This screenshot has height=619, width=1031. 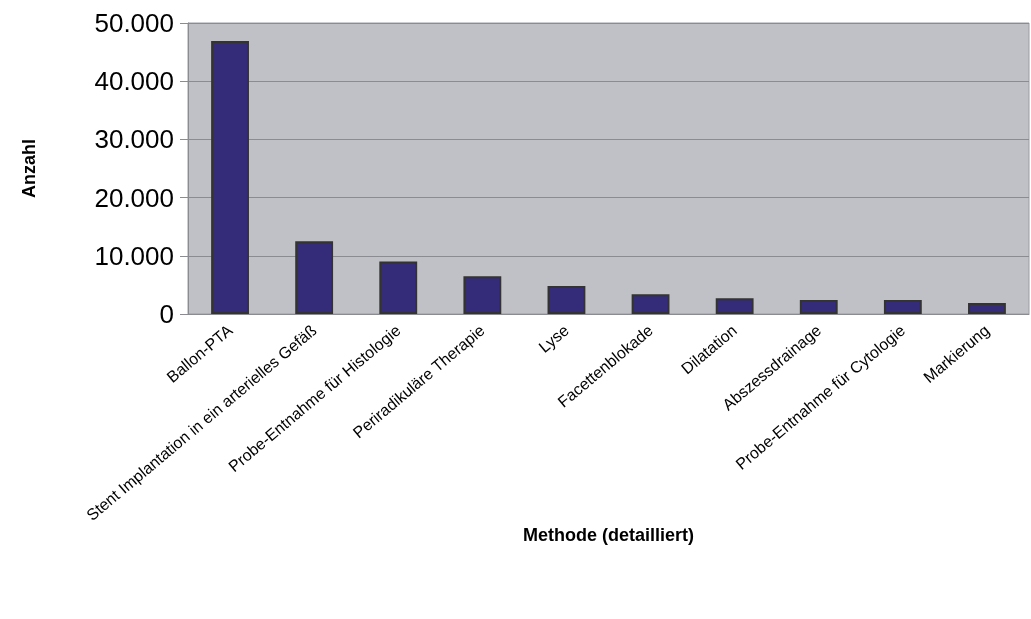 What do you see at coordinates (134, 197) in the screenshot?
I see `y-tick-label: 20.000` at bounding box center [134, 197].